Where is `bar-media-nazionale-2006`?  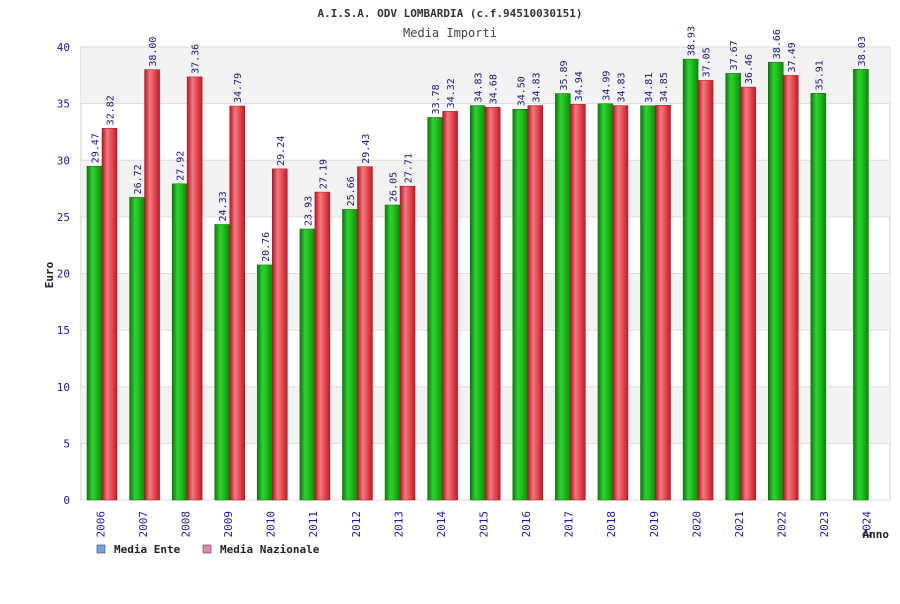 bar-media-nazionale-2006 is located at coordinates (109, 314).